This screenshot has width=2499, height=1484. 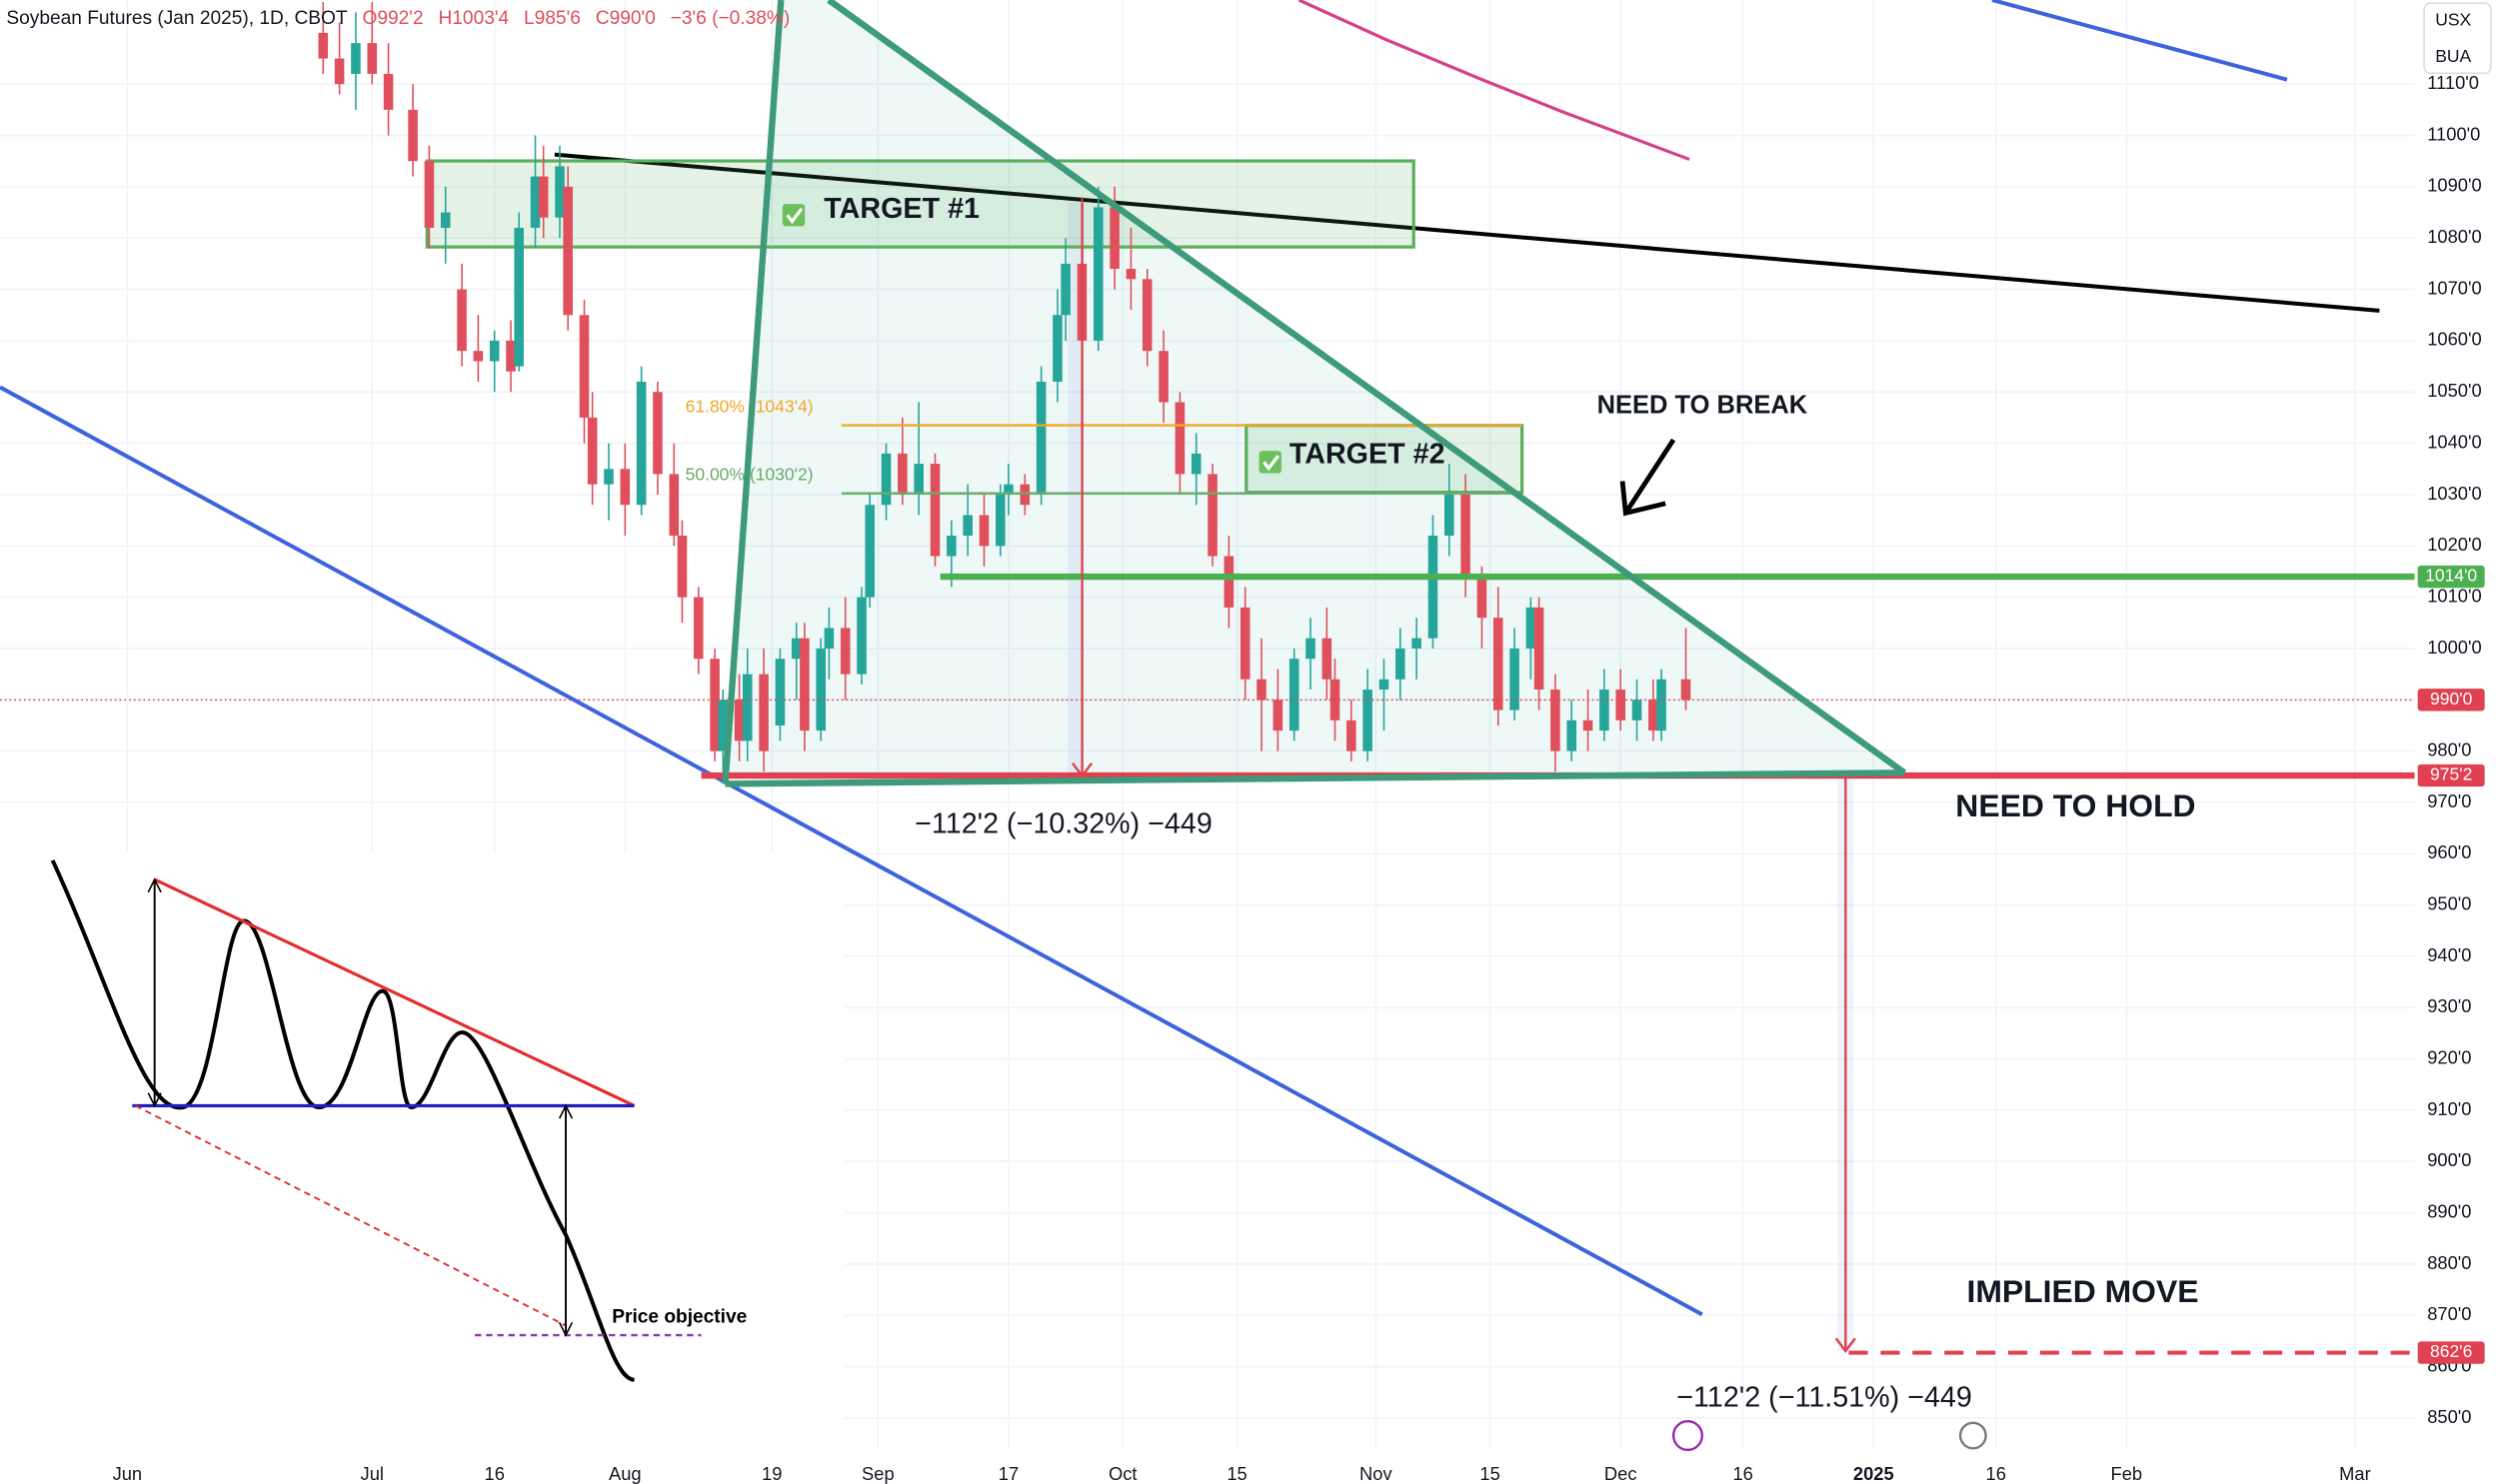 What do you see at coordinates (625, 1473) in the screenshot?
I see `x-tick-label: Aug` at bounding box center [625, 1473].